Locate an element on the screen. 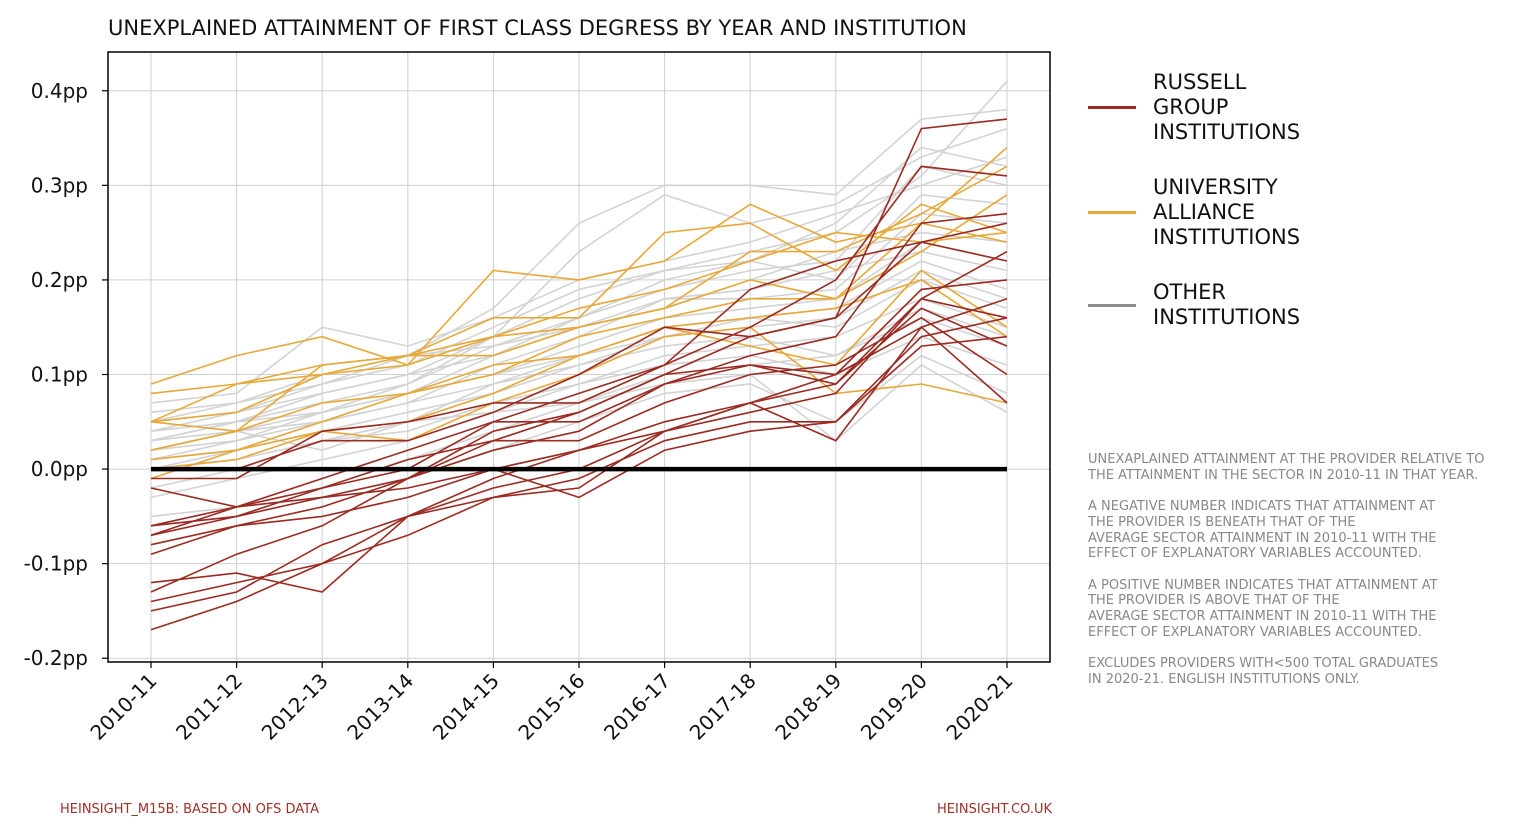 Image resolution: width=1536 pixels, height=834 pixels. legend-entry: UNIVERSITY ALLIANCE INSTITUTIONS is located at coordinates (1194, 212).